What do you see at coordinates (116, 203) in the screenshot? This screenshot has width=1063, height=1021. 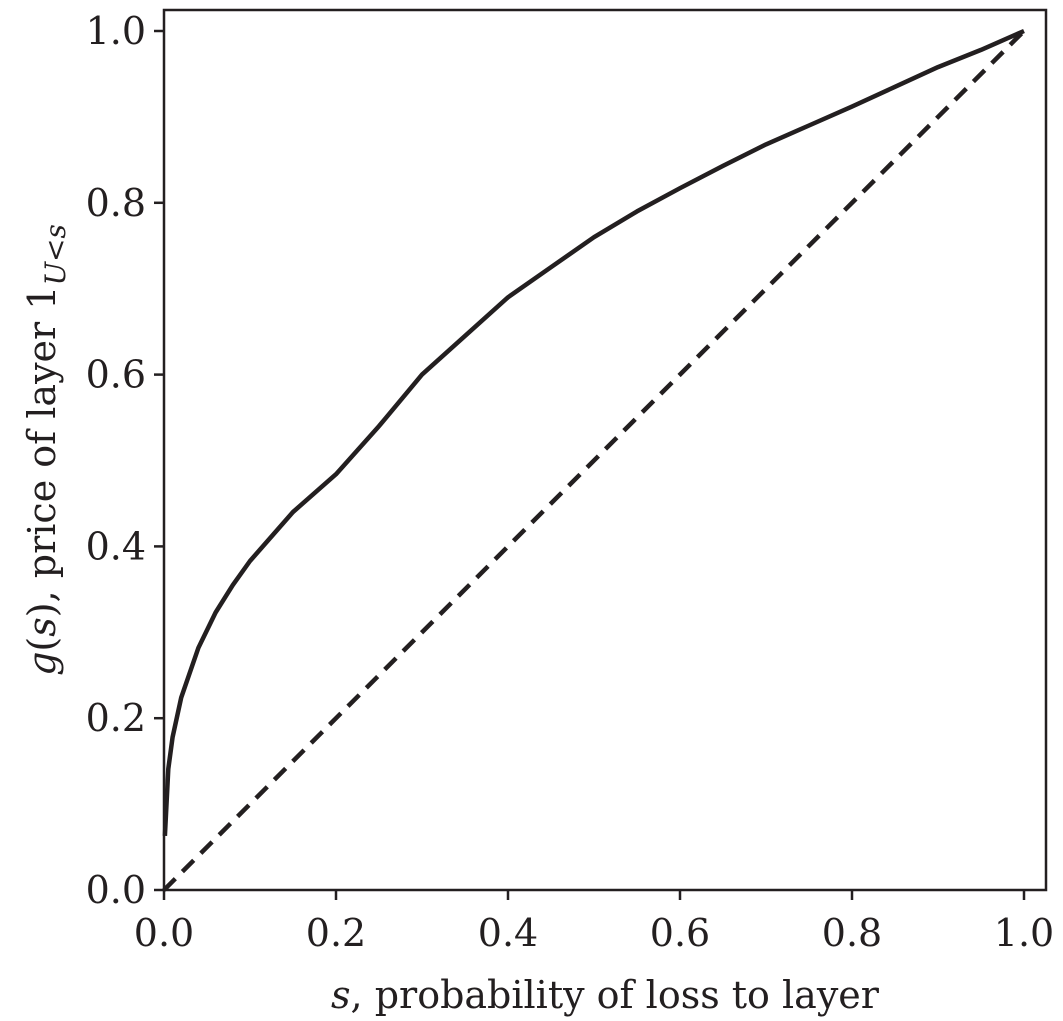 I see `y-tick-label-4: 0.8` at bounding box center [116, 203].